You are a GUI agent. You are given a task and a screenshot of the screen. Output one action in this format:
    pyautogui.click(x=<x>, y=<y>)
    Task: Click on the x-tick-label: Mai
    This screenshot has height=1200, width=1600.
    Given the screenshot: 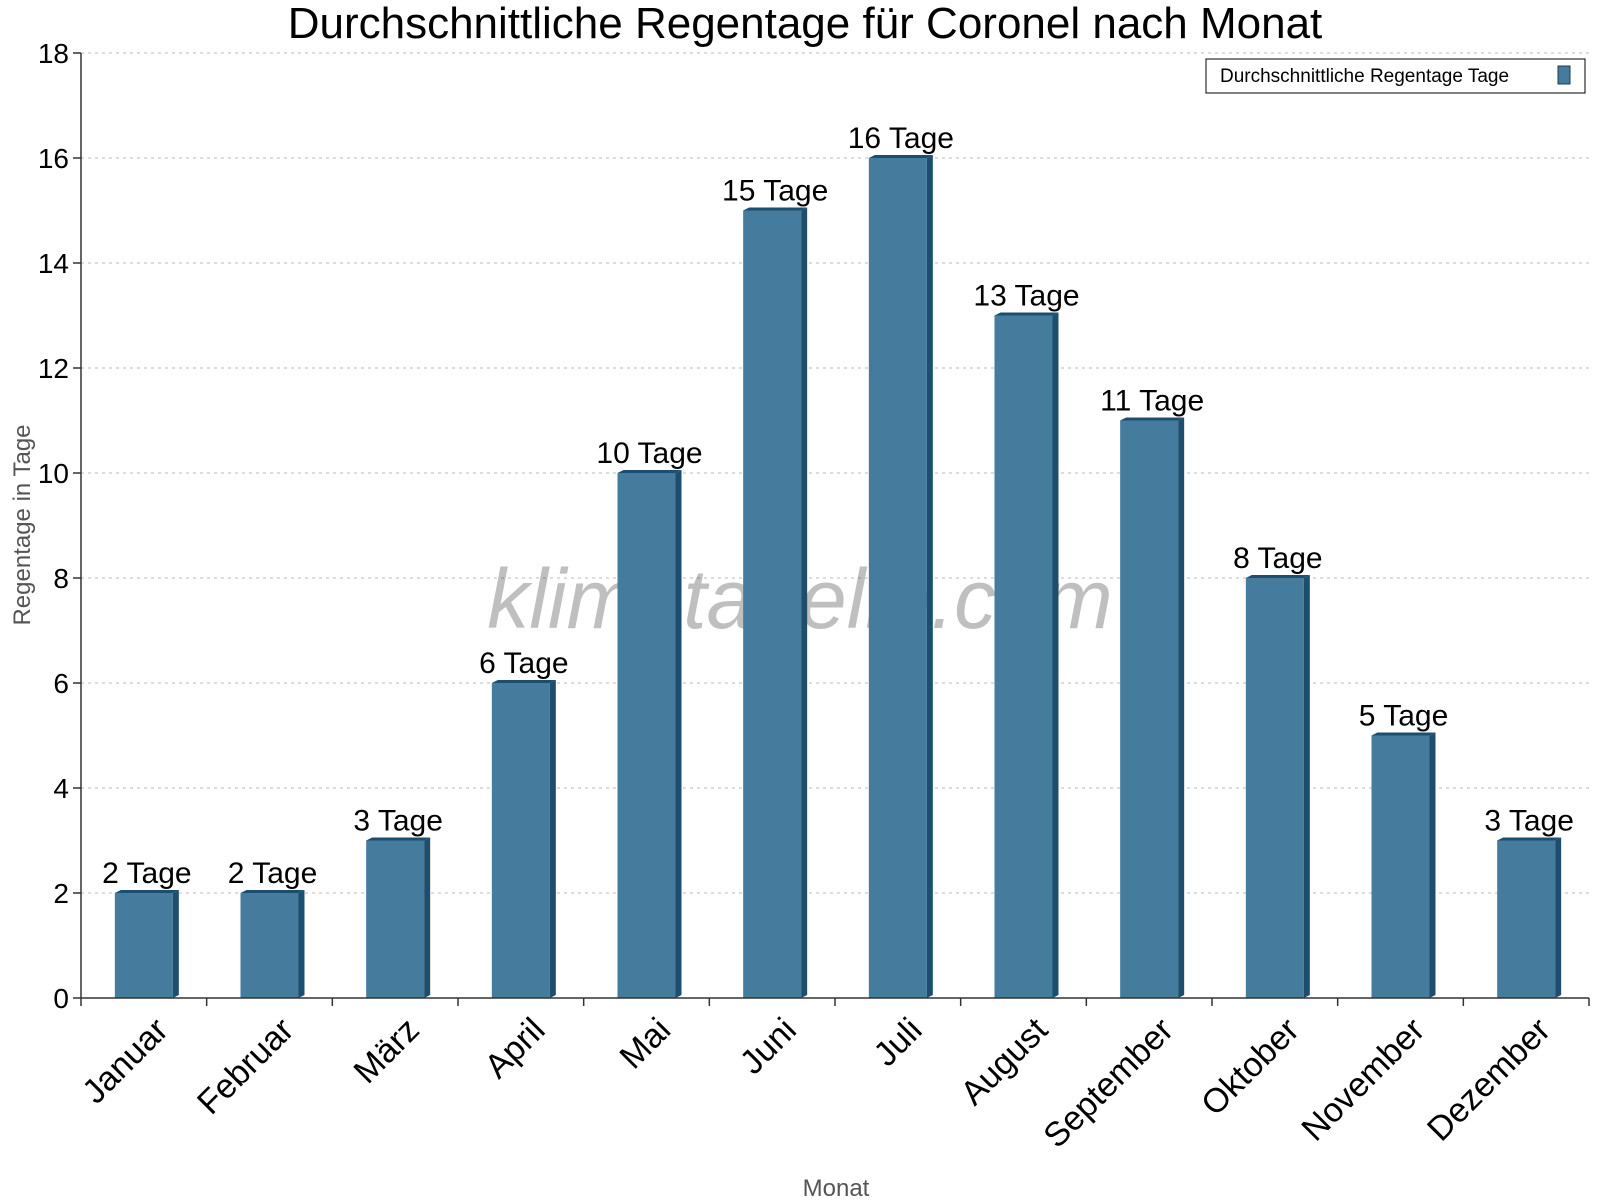 What is the action you would take?
    pyautogui.click(x=646, y=1044)
    